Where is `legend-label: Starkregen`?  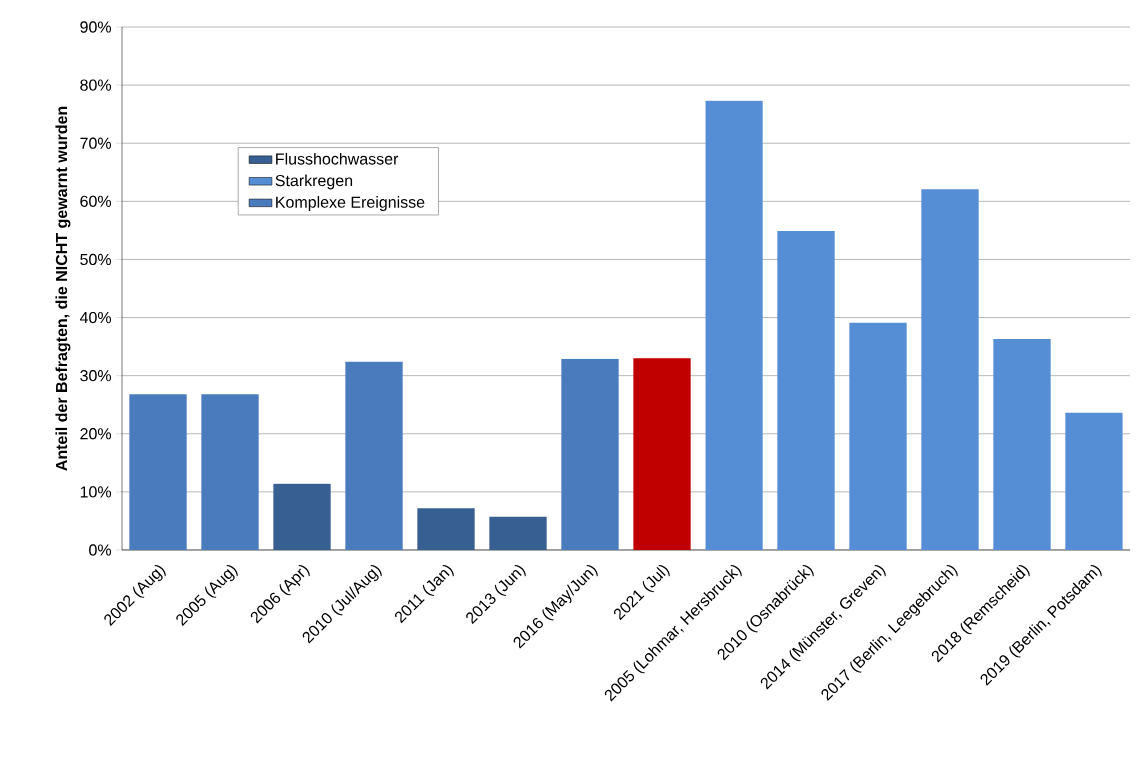
legend-label: Starkregen is located at coordinates (314, 182).